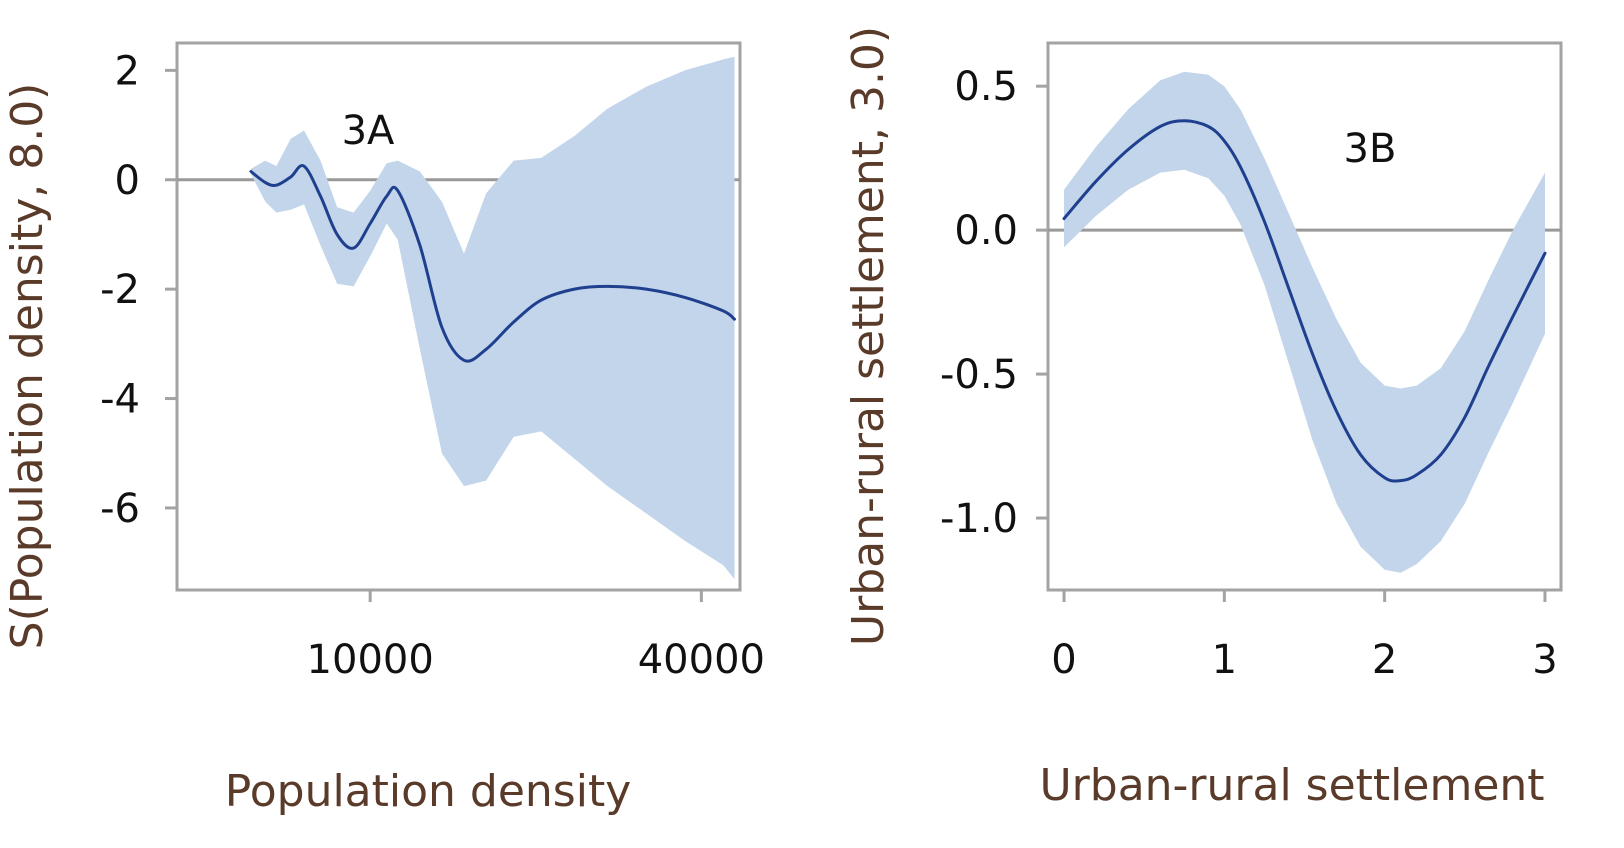 This screenshot has height=848, width=1624. What do you see at coordinates (1304, 636) in the screenshot?
I see `panel-3b-x-ticks: 0 1 2 3` at bounding box center [1304, 636].